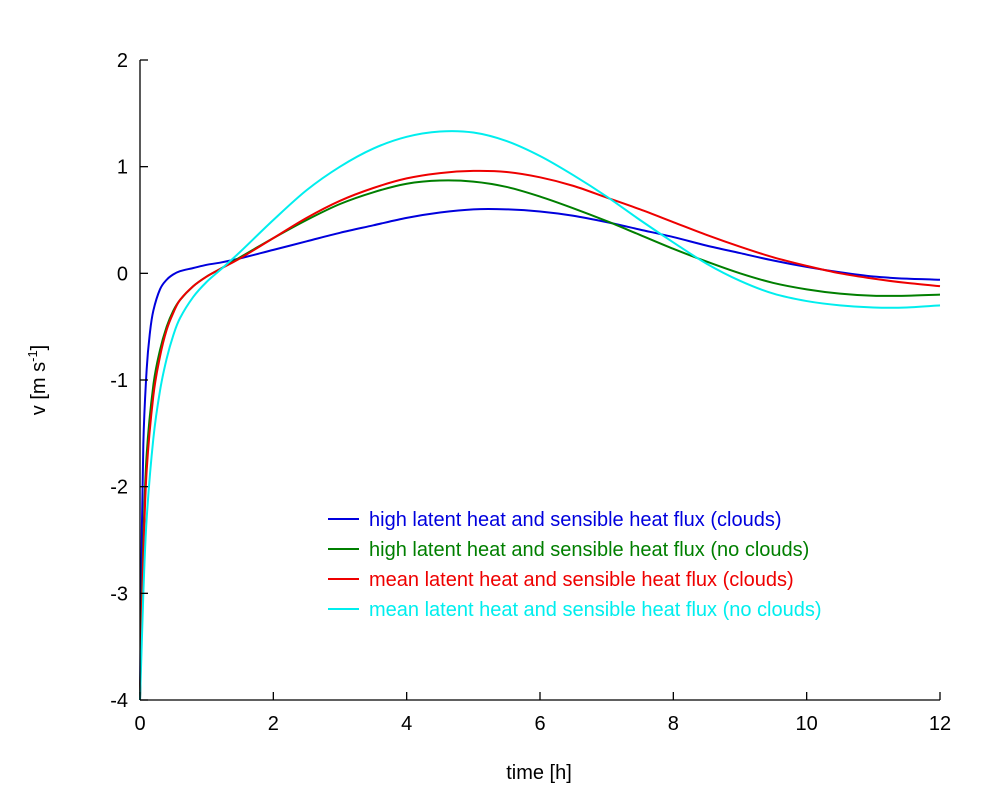 This screenshot has height=800, width=1000. Describe the element at coordinates (122, 274) in the screenshot. I see `y-tick-label: 0` at that location.